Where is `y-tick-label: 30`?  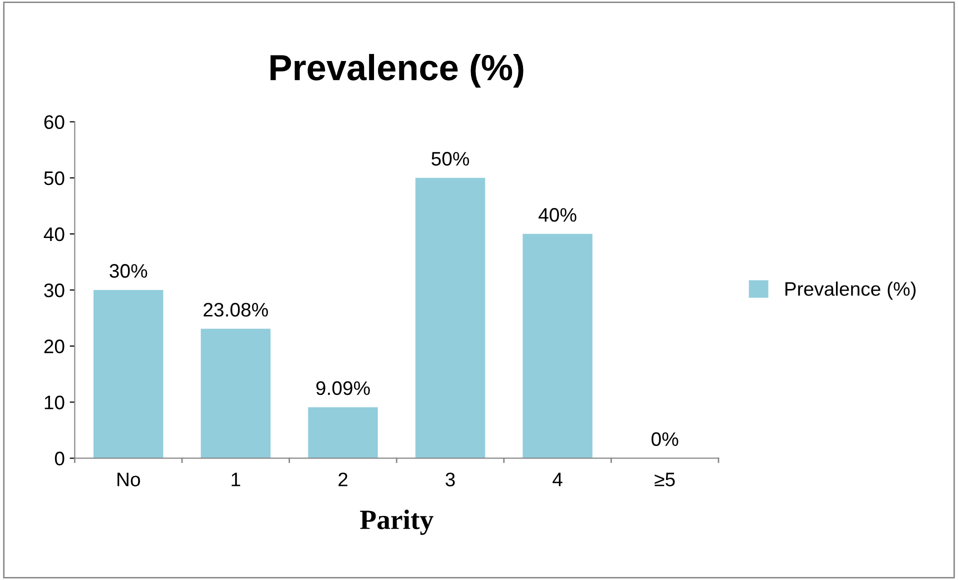 y-tick-label: 30 is located at coordinates (54, 290).